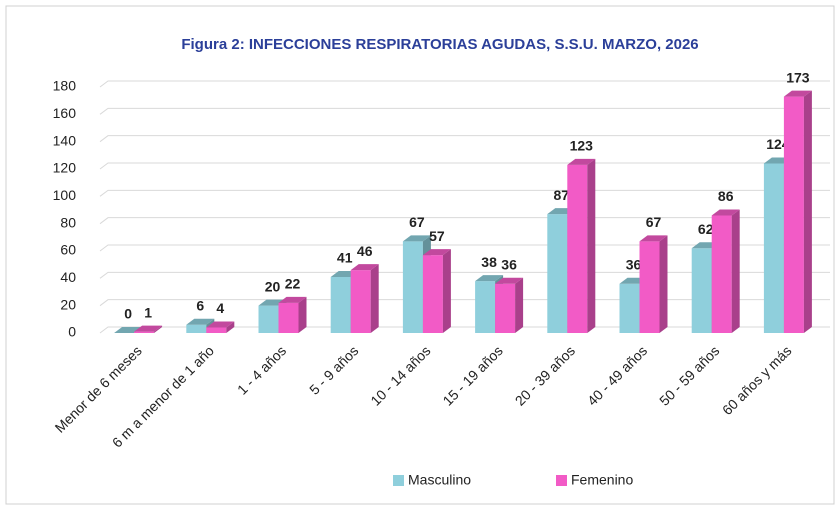  I want to click on y-tick-label: 120, so click(65, 168).